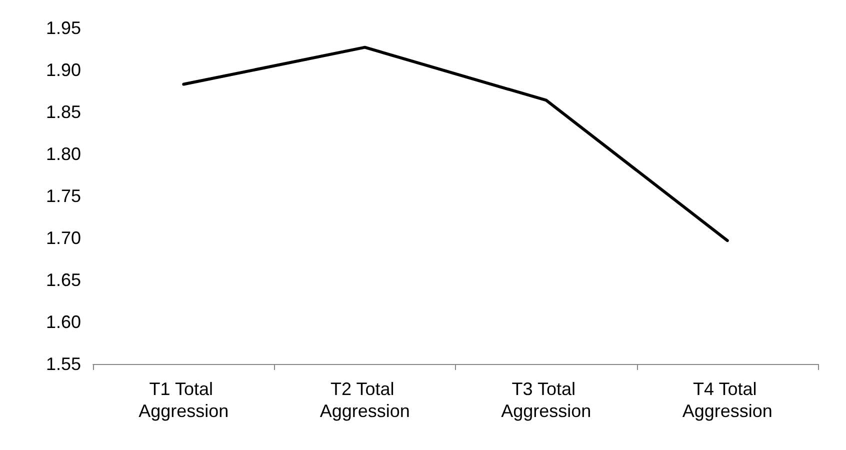 The width and height of the screenshot is (846, 450). Describe the element at coordinates (183, 400) in the screenshot. I see `x-tick-label: T1 Total Aggression` at that location.